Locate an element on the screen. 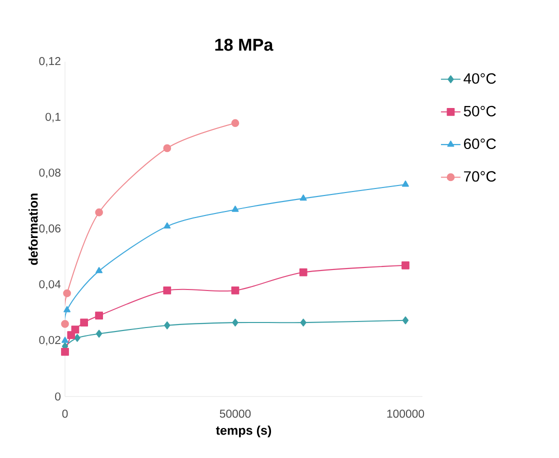  x-axis-title: temps (s) is located at coordinates (244, 431).